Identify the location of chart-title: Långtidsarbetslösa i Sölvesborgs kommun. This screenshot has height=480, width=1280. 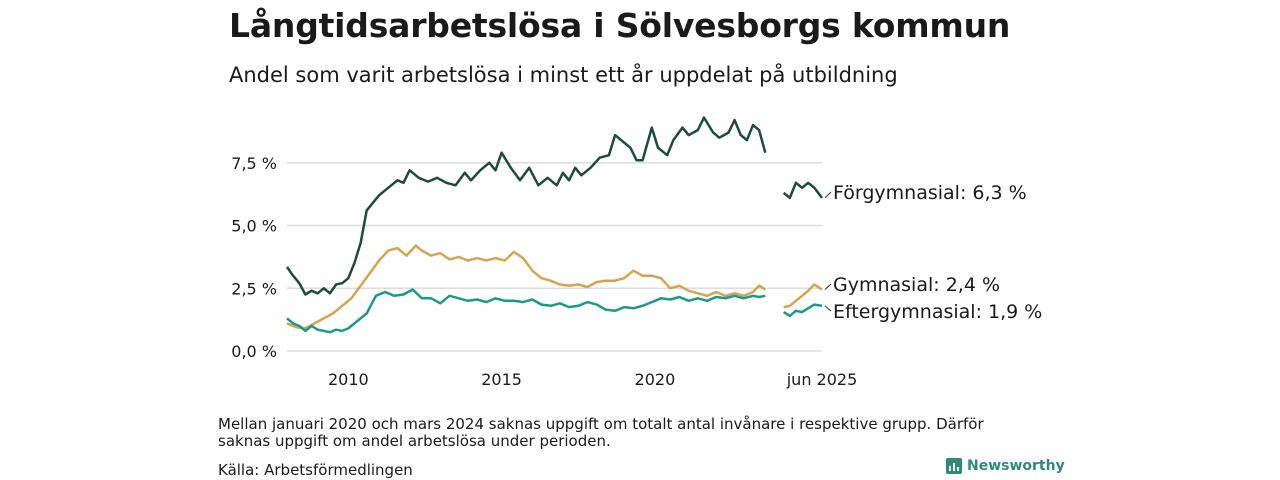
(620, 25).